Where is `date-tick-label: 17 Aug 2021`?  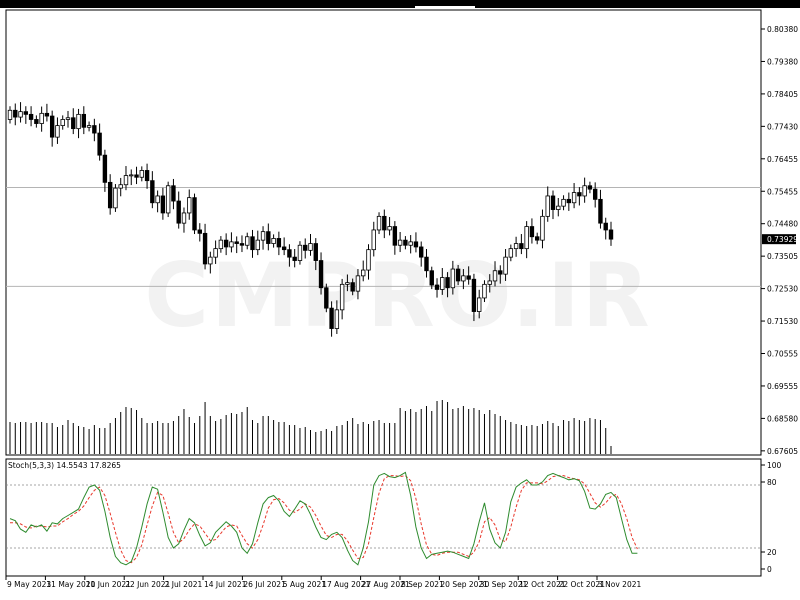 date-tick-label: 17 Aug 2021 is located at coordinates (346, 584).